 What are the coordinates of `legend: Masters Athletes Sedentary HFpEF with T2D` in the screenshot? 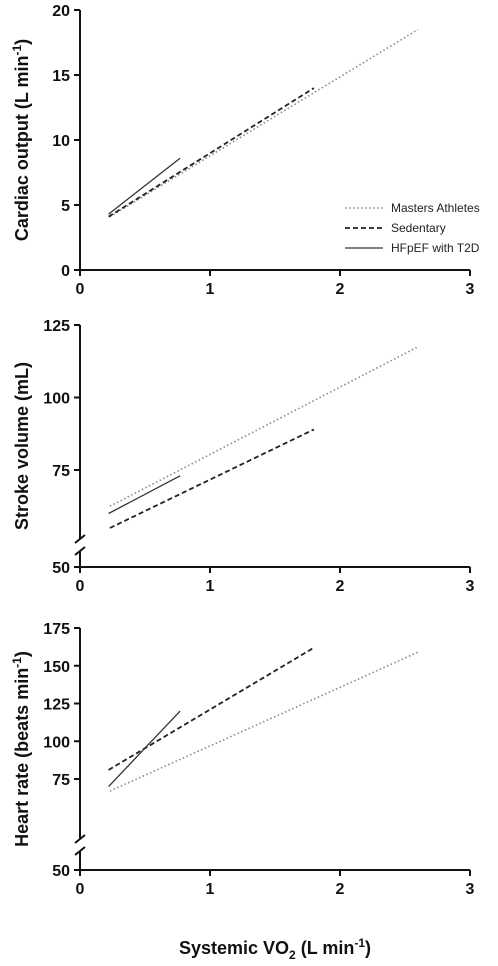 It's located at (412, 228).